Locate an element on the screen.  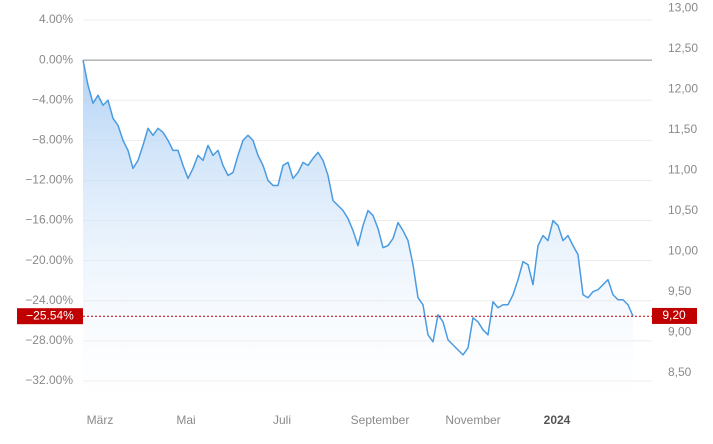
y2-tick-label: 13,00 is located at coordinates (683, 7).